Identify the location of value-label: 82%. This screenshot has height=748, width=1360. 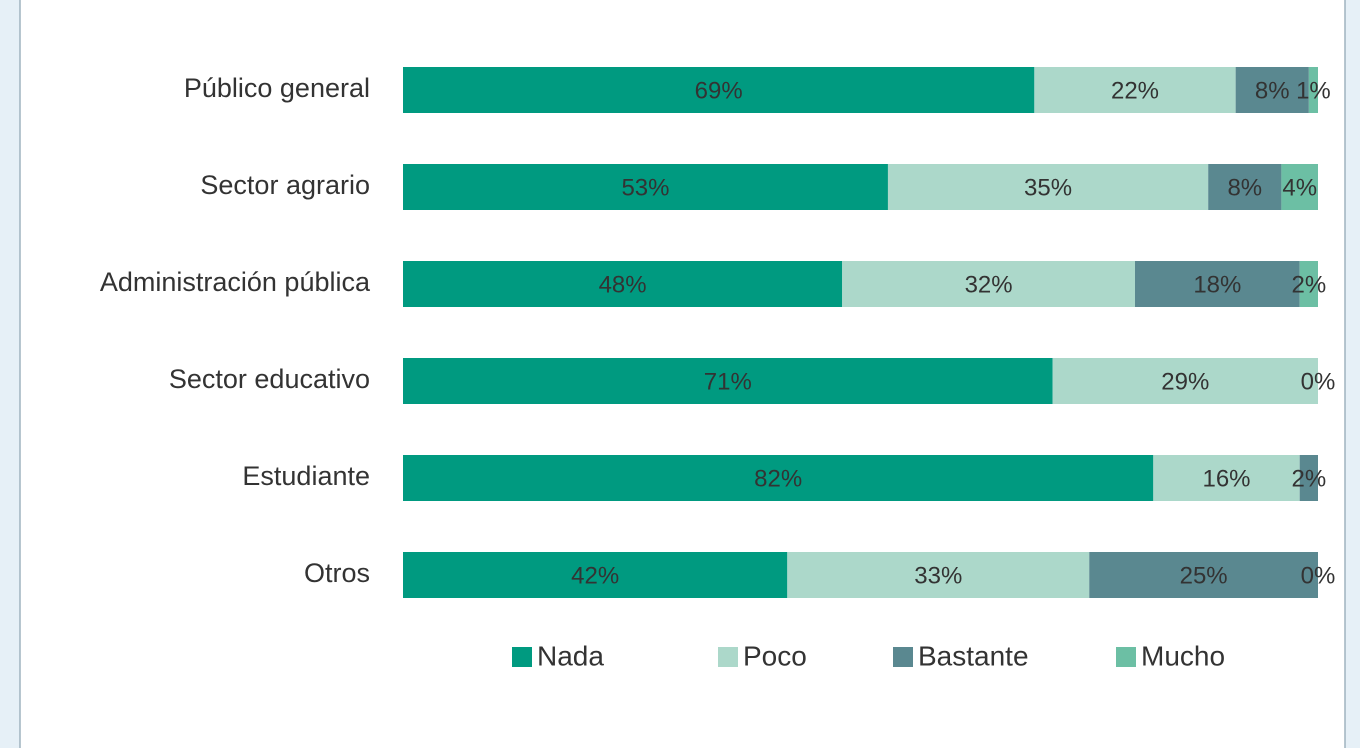
(778, 478).